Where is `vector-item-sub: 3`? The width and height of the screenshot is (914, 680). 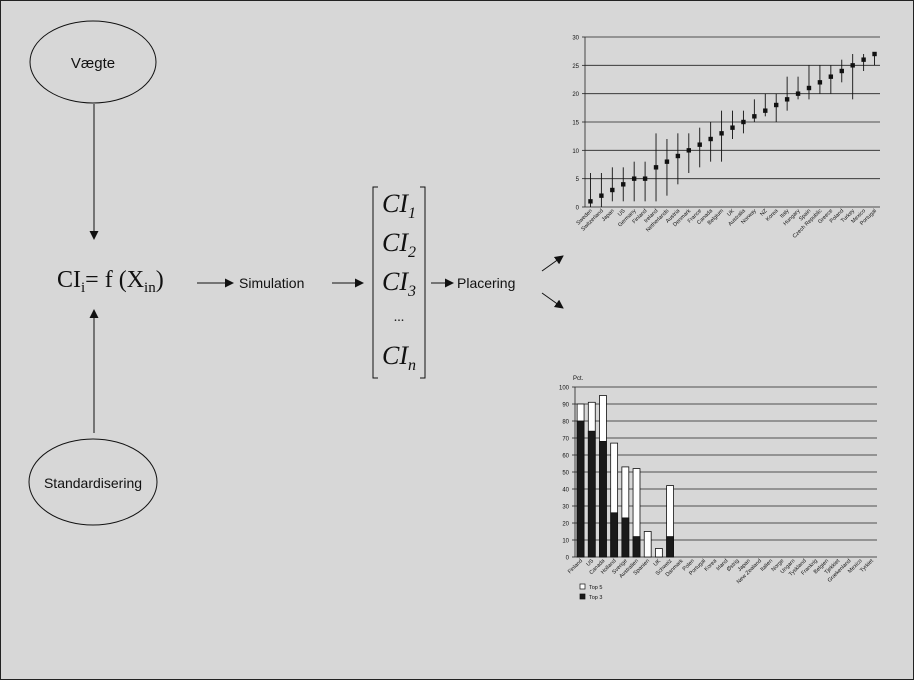
vector-item-sub: 3 is located at coordinates (411, 291).